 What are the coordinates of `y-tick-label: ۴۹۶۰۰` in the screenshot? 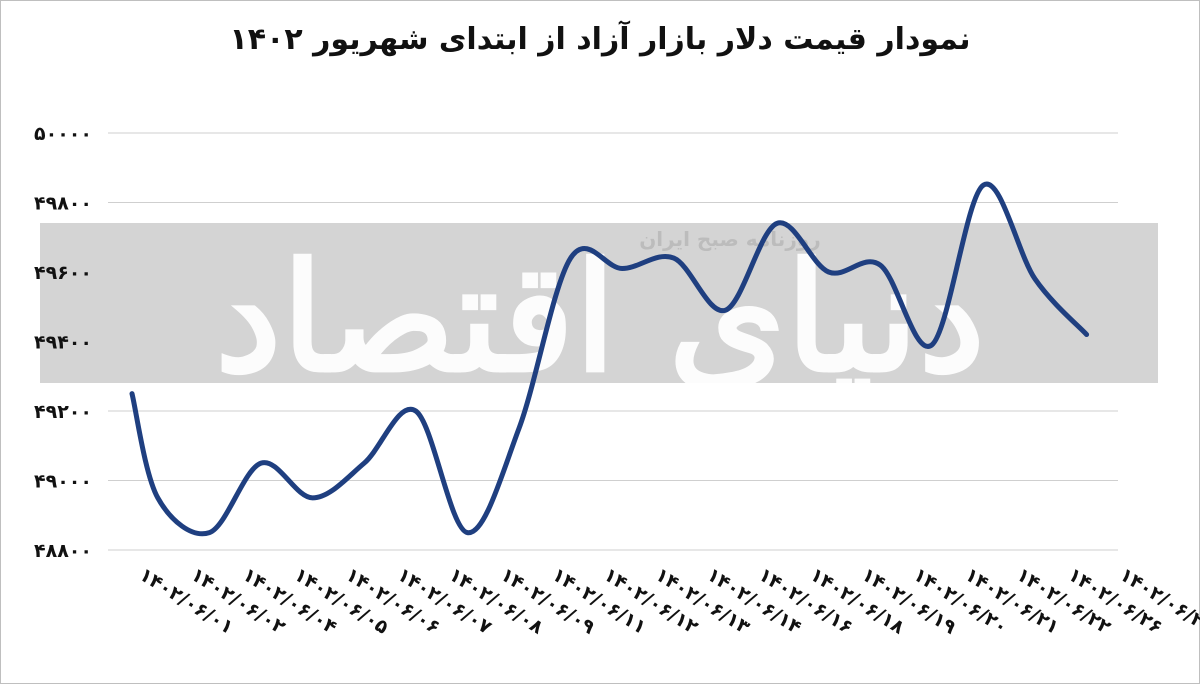 It's located at (63, 273).